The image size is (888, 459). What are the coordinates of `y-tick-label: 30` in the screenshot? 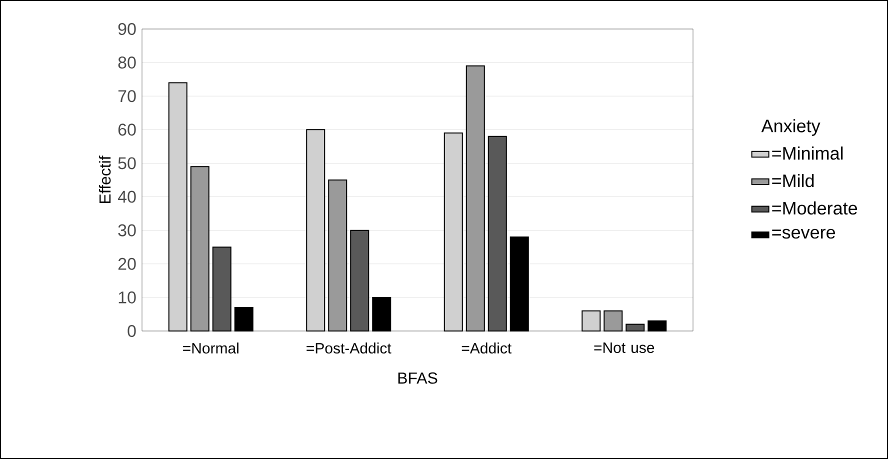 It's located at (127, 230).